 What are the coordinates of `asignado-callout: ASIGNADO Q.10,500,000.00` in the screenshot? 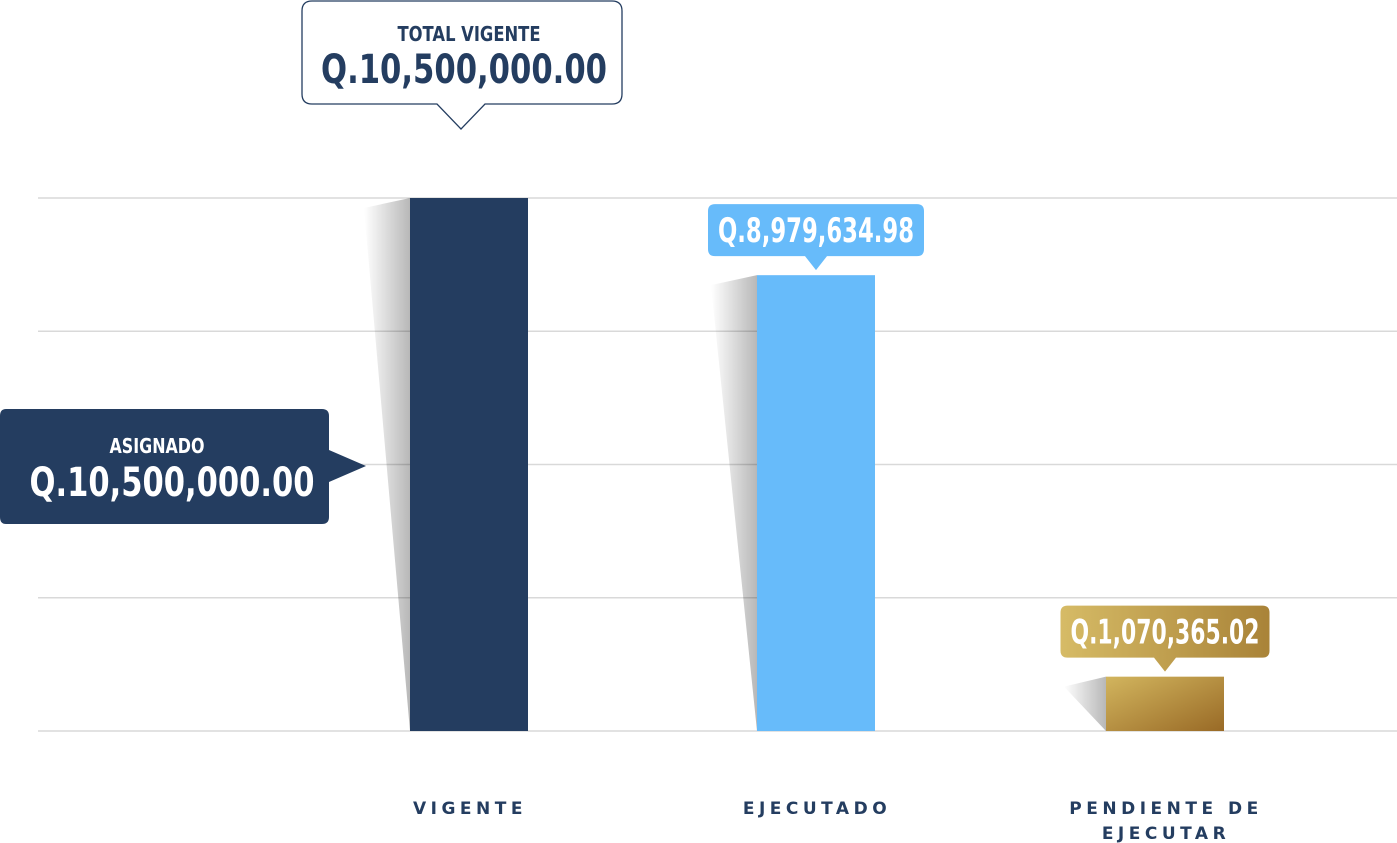 It's located at (183, 466).